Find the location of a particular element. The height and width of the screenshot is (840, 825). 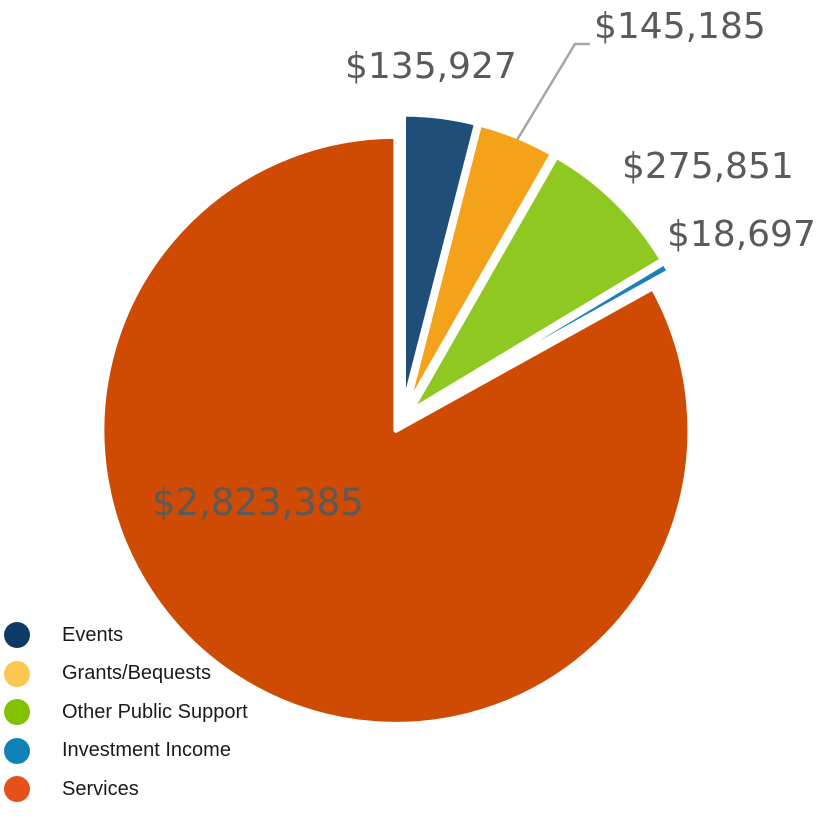

legend-item-other-public-support: Other Public Support is located at coordinates (204, 712).